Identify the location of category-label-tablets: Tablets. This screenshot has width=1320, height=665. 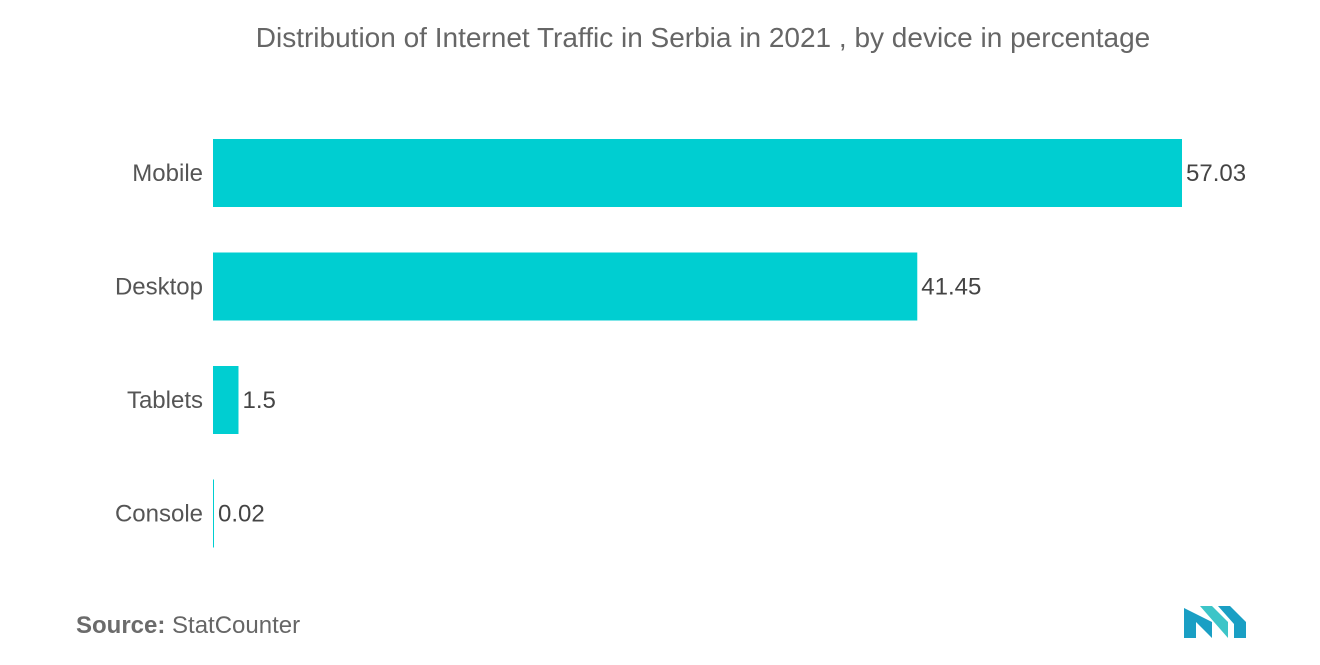
(165, 400).